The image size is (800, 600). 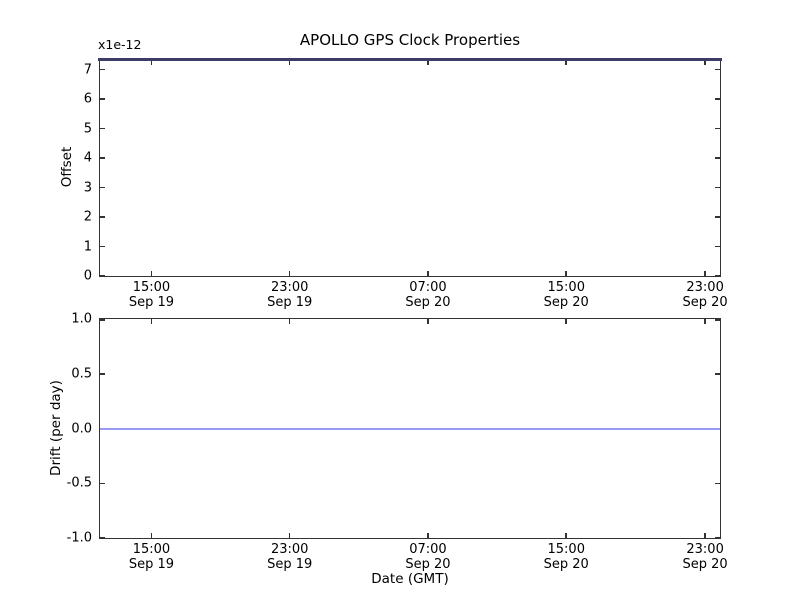 I want to click on y-tick-label: 6, so click(x=87, y=99).